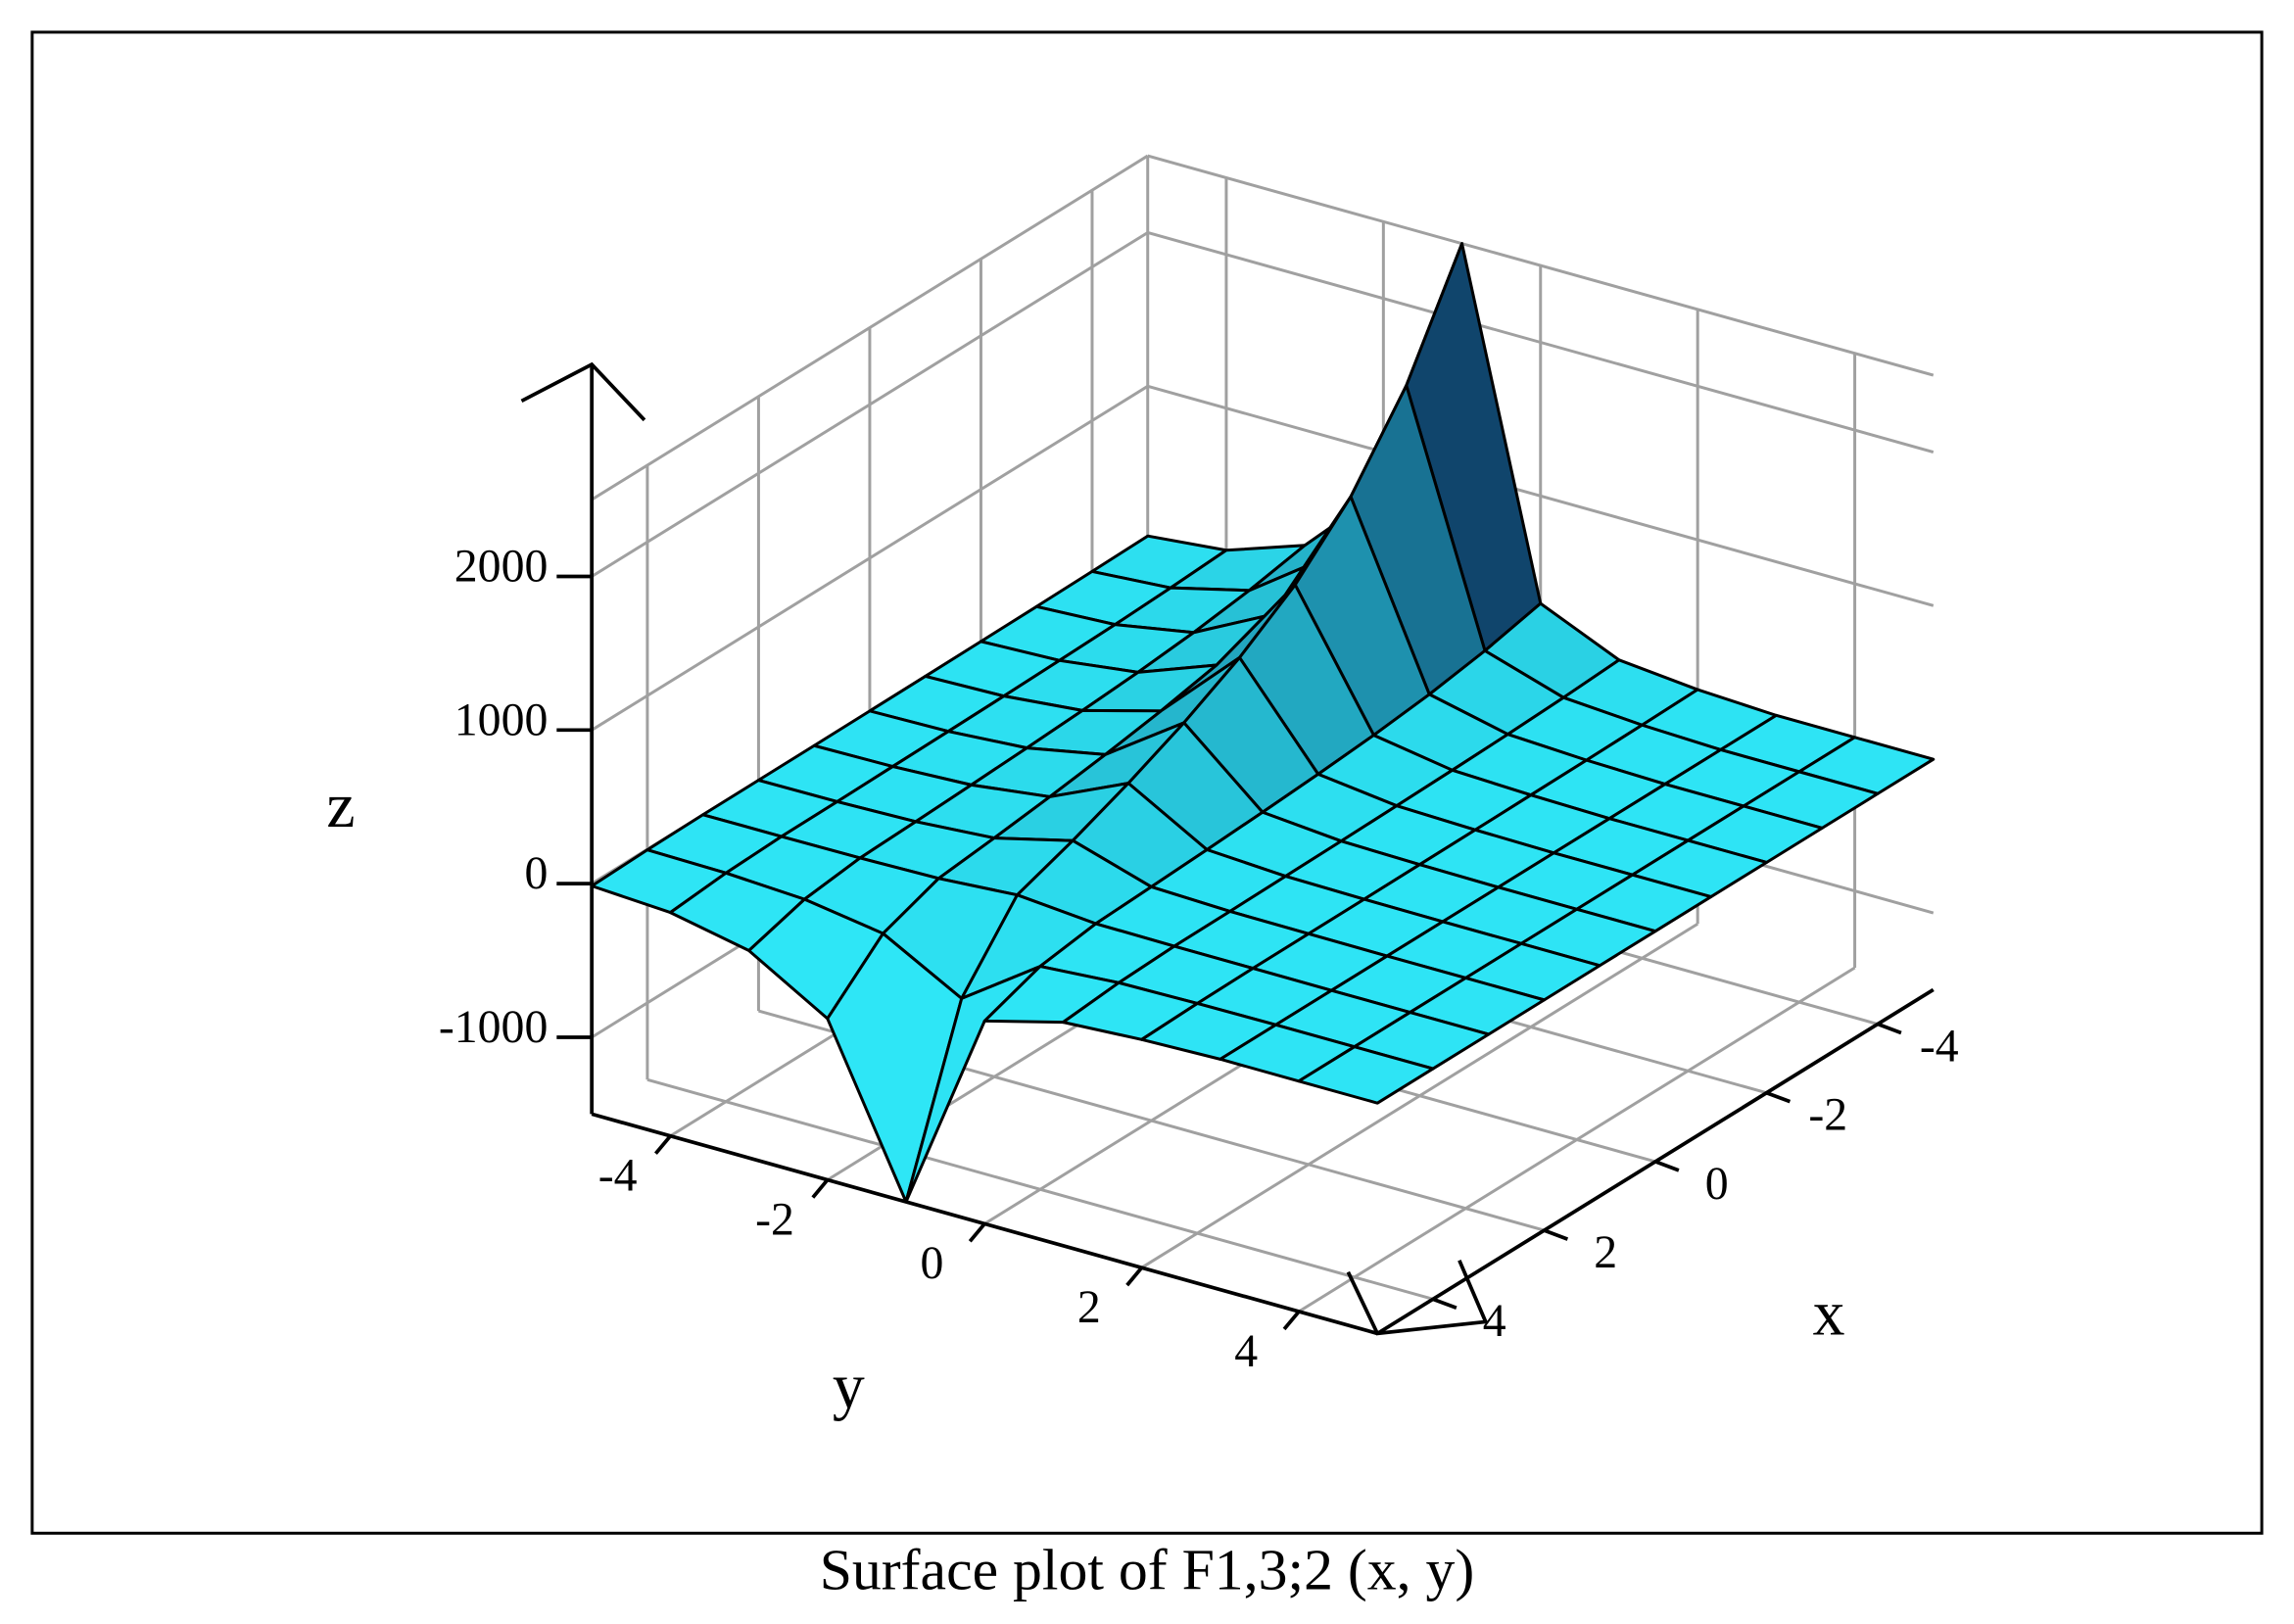  Describe the element at coordinates (1940, 1046) in the screenshot. I see `x-tick-label: -4` at that location.